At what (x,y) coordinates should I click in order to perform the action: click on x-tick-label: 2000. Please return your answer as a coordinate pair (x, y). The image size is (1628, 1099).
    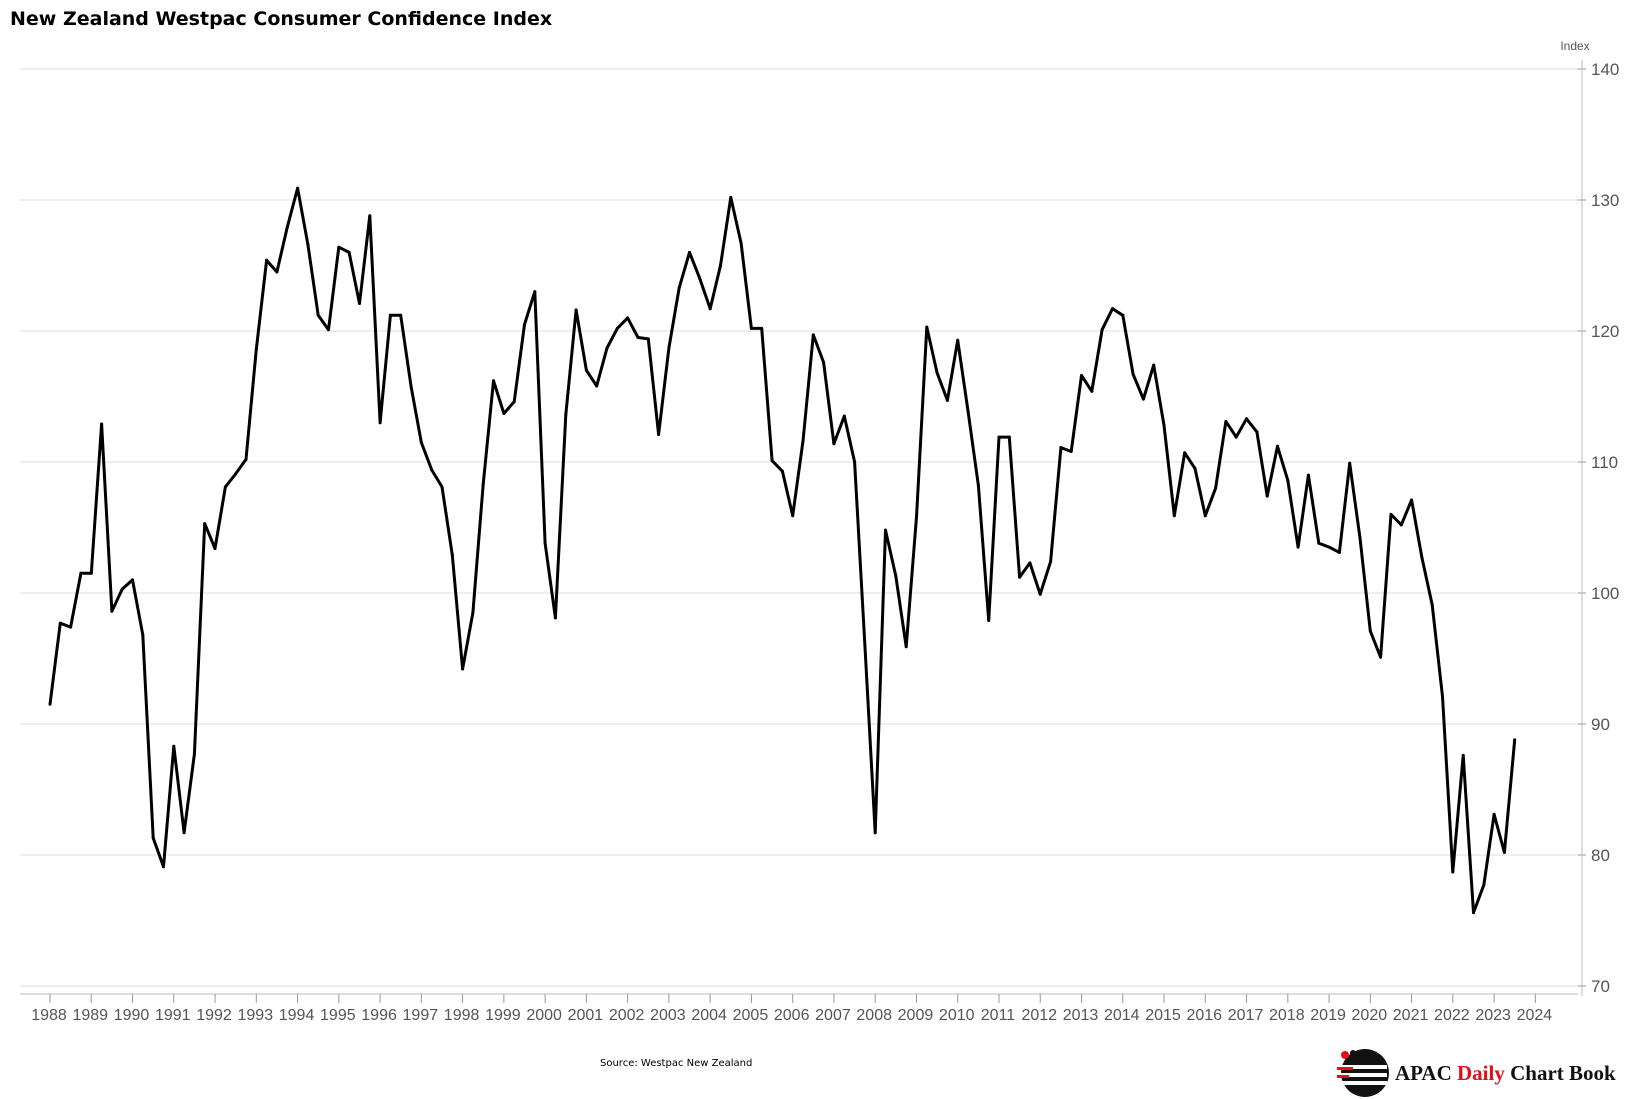
    Looking at the image, I should click on (544, 1015).